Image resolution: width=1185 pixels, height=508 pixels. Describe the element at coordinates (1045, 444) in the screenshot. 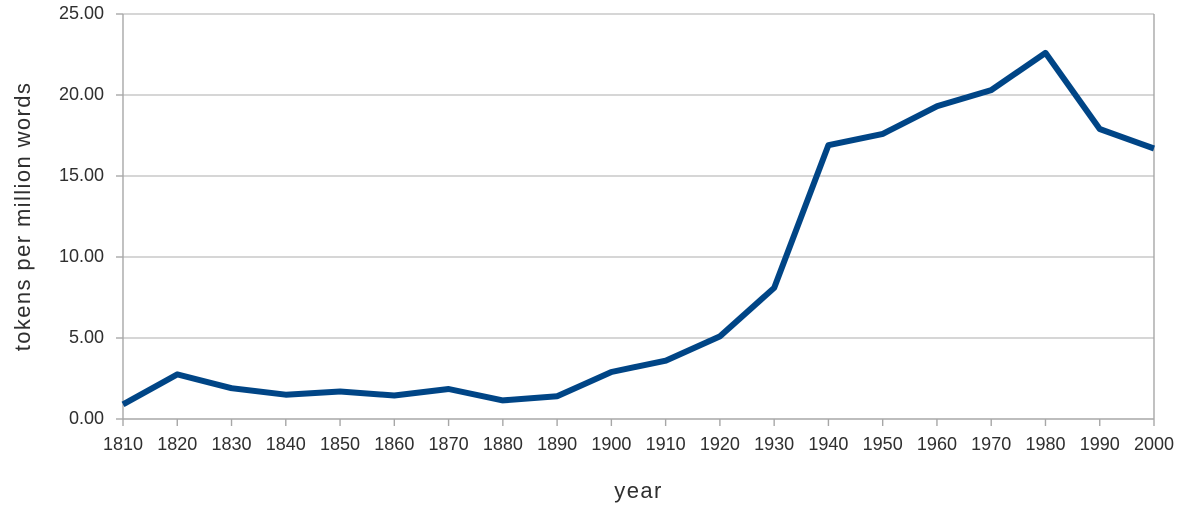

I see `x-tick-label: 1980` at that location.